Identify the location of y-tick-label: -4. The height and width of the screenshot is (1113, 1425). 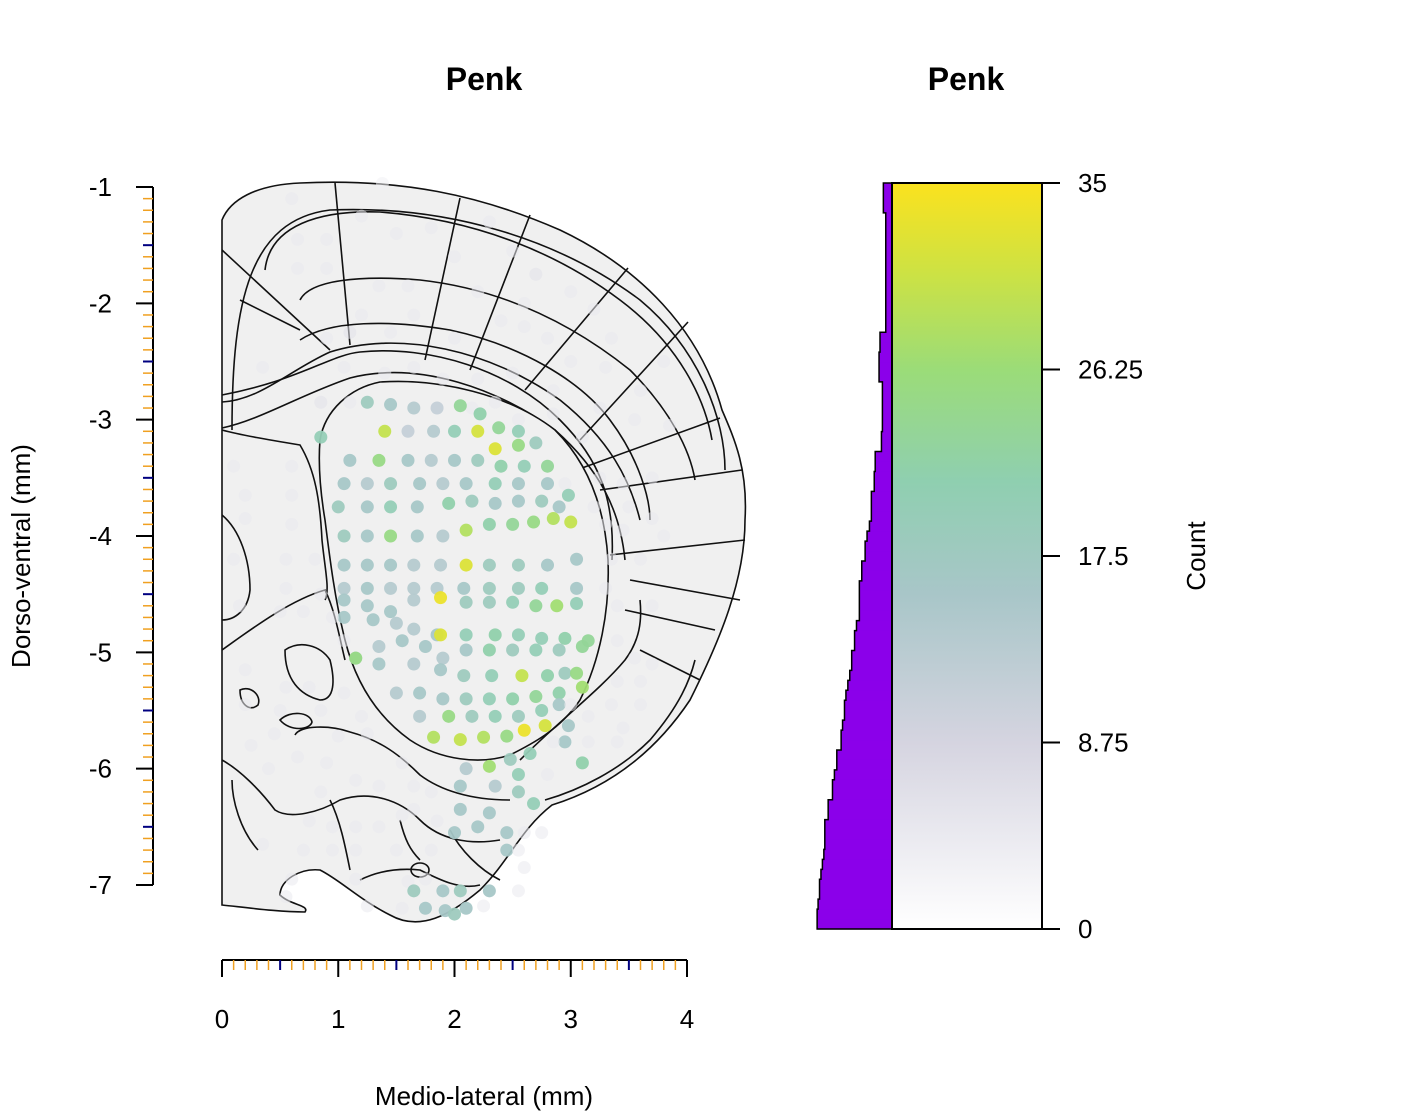
(100, 536).